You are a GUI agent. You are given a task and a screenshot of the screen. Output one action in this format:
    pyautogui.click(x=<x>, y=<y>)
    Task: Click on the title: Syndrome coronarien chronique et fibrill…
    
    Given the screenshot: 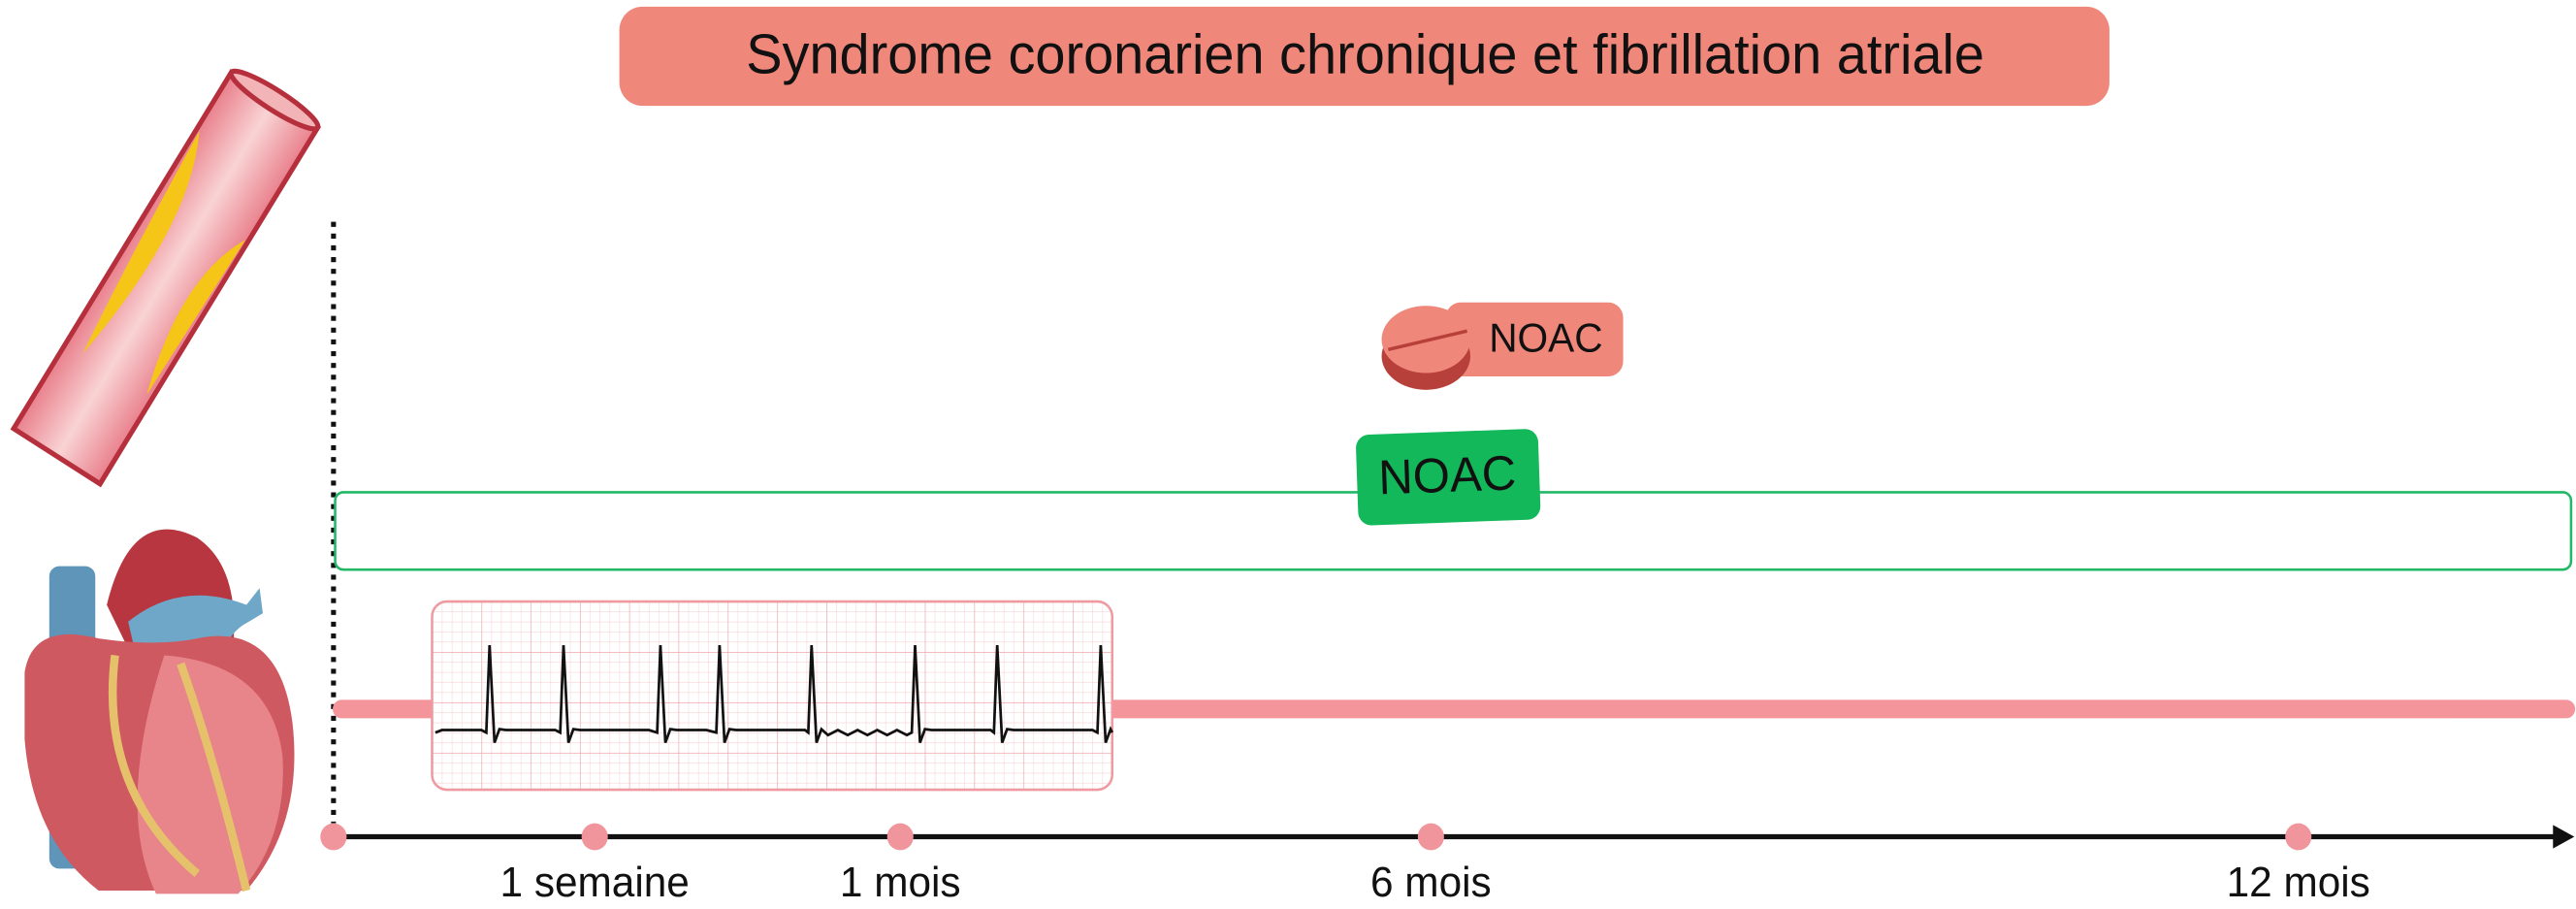 What is the action you would take?
    pyautogui.click(x=1365, y=54)
    